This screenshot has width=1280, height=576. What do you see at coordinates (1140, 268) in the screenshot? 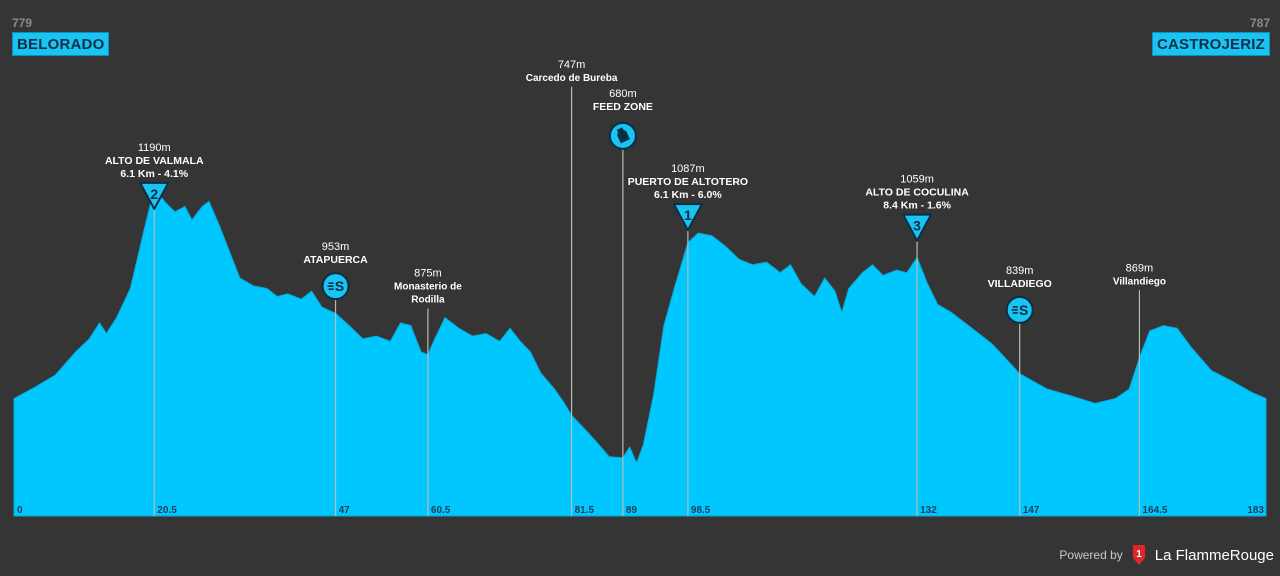
I see `waypoint-elevation: 869m` at bounding box center [1140, 268].